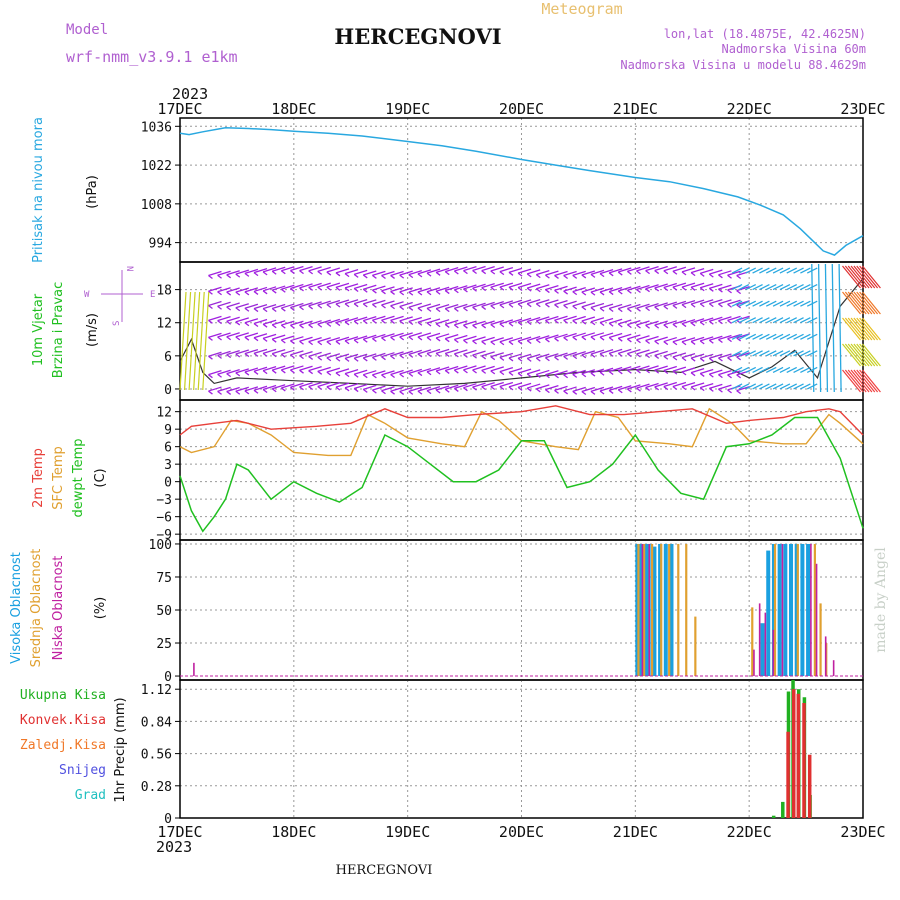 The image size is (900, 900). I want to click on date-label-bottom: 18DEC, so click(293, 832).